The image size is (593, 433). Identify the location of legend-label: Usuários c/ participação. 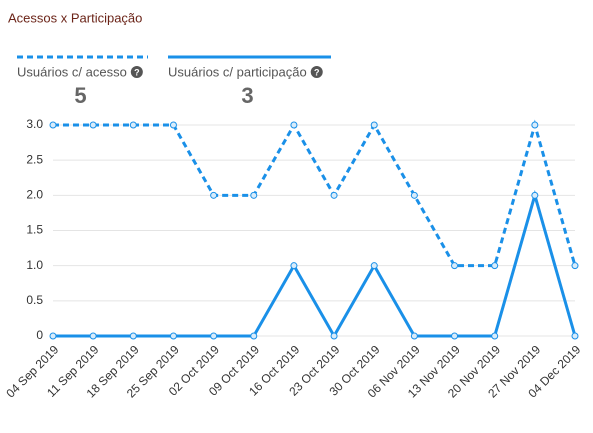
(237, 71).